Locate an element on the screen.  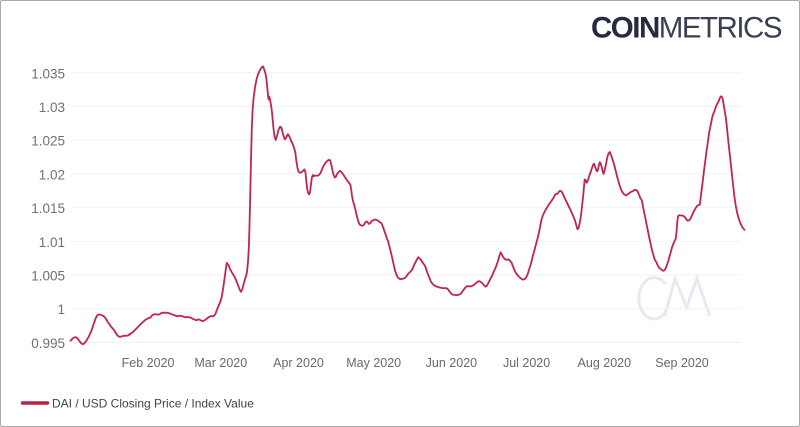
svg-text: Feb 2020 is located at coordinates (148, 363).